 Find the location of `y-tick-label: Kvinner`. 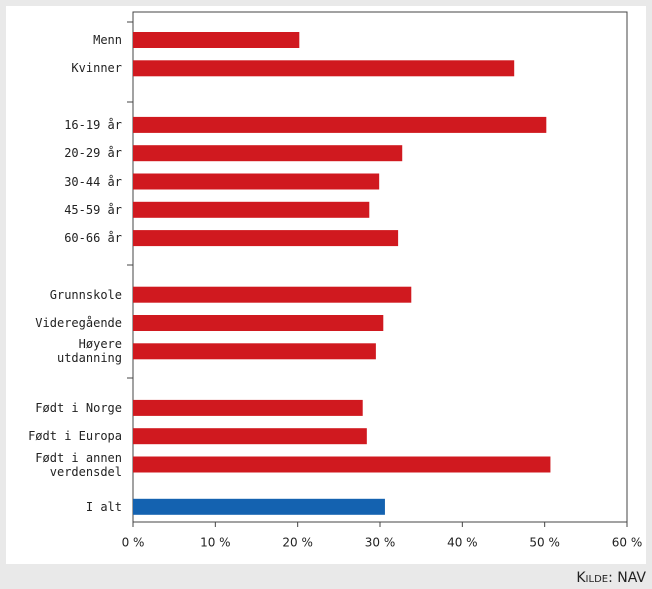

y-tick-label: Kvinner is located at coordinates (96, 68).